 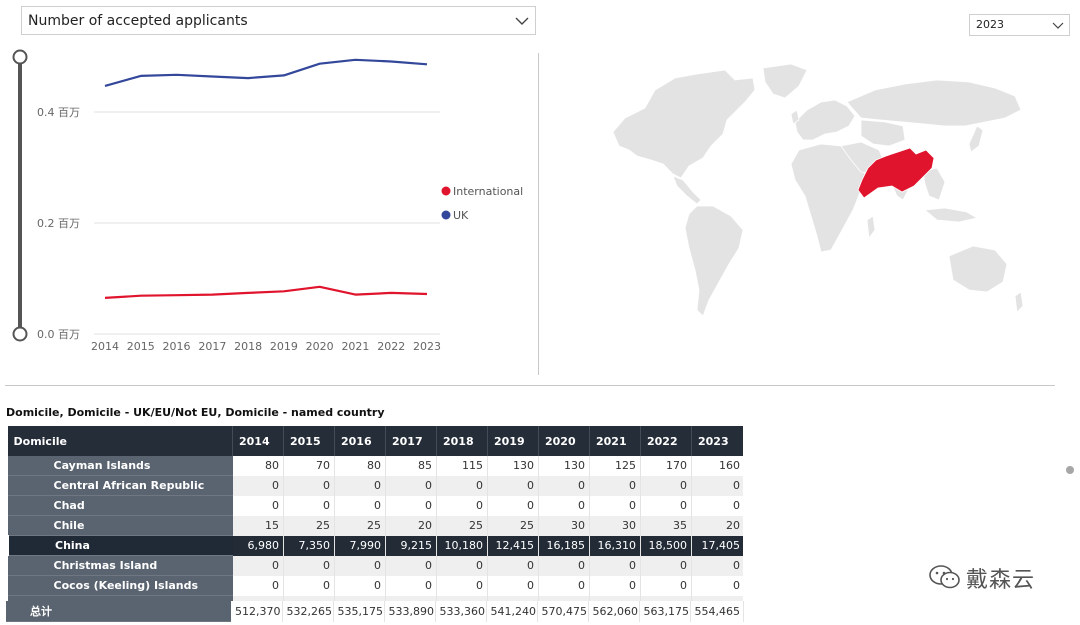 What do you see at coordinates (482, 203) in the screenshot?
I see `legend: International UK` at bounding box center [482, 203].